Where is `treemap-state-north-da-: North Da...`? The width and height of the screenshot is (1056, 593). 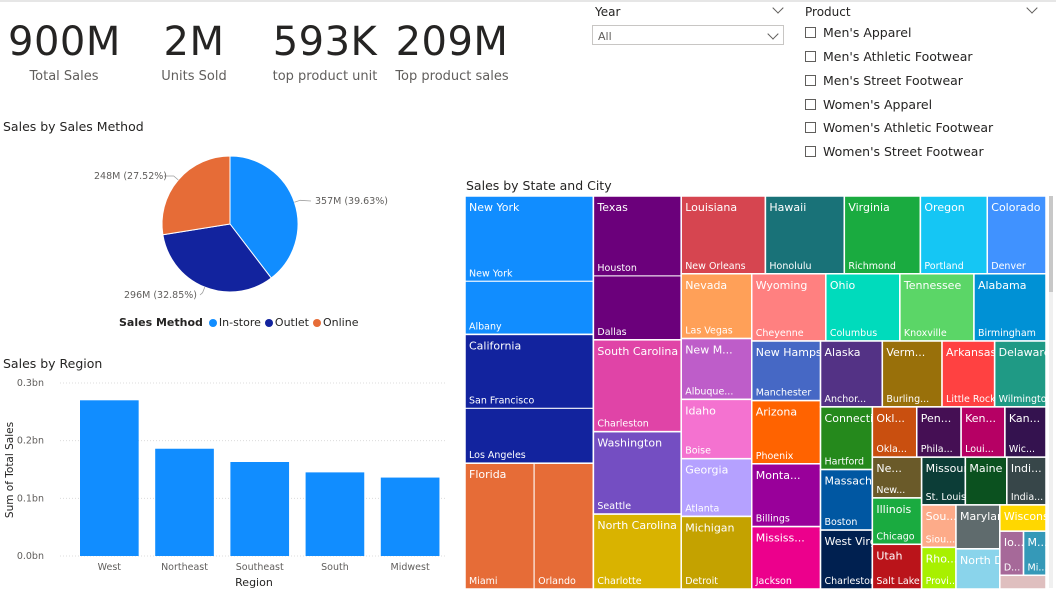 treemap-state-north-da-: North Da... is located at coordinates (987, 568).